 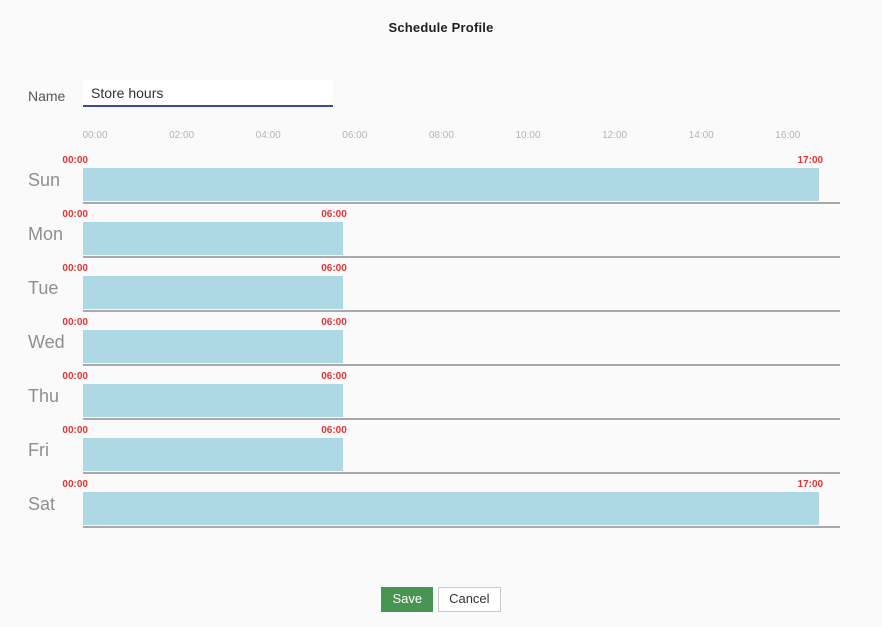 What do you see at coordinates (441, 135) in the screenshot?
I see `axis-tick-label: 08:00` at bounding box center [441, 135].